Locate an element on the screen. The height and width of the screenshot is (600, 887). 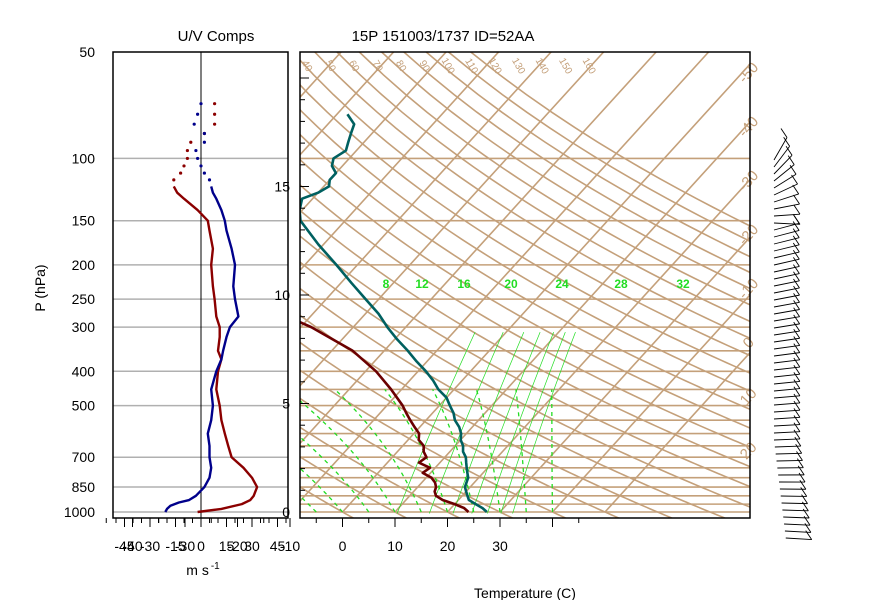
mixing-ratio-label: 32 is located at coordinates (683, 284).